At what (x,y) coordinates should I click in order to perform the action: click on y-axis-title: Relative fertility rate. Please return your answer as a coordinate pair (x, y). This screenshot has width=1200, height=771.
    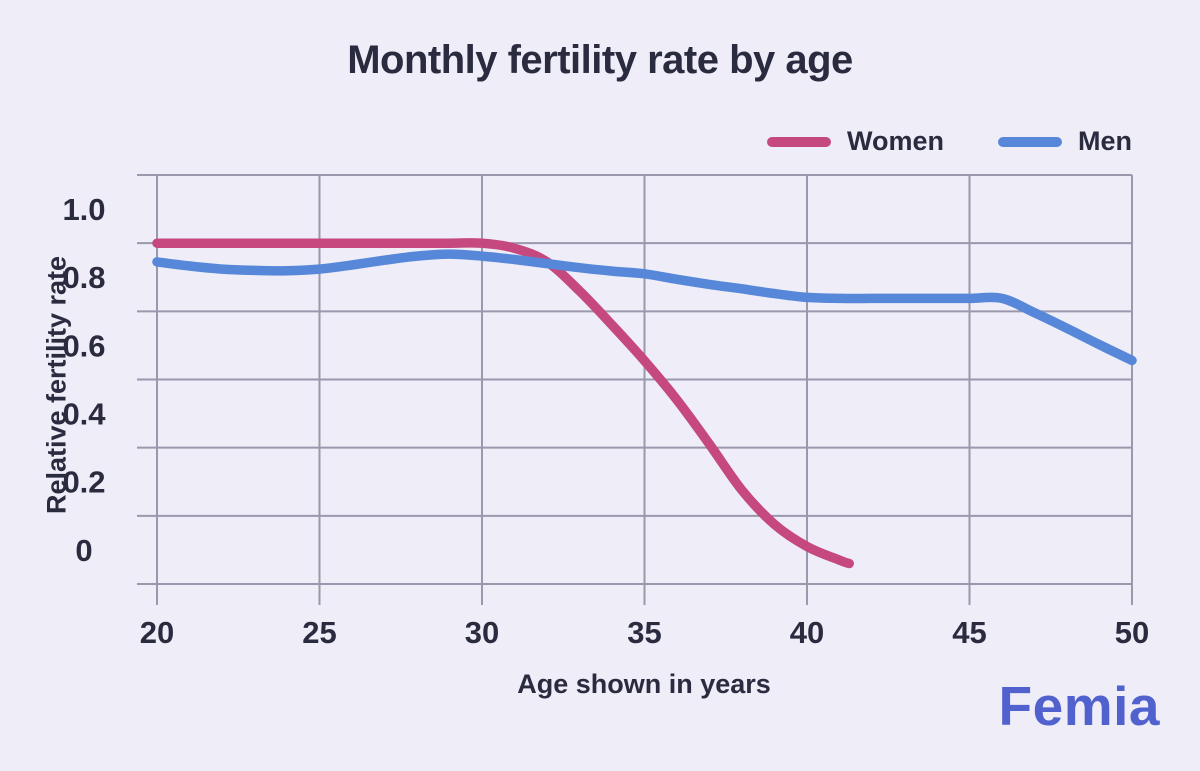
    Looking at the image, I should click on (56, 385).